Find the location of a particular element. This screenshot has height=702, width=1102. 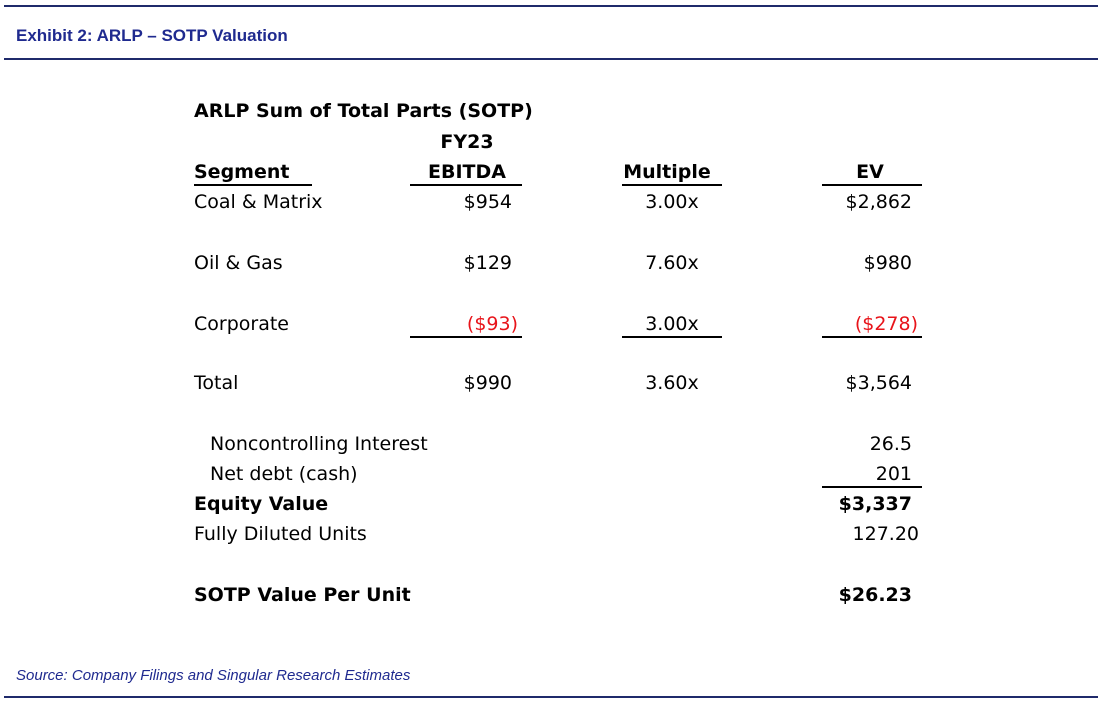

header-segment: Segment is located at coordinates (242, 172).